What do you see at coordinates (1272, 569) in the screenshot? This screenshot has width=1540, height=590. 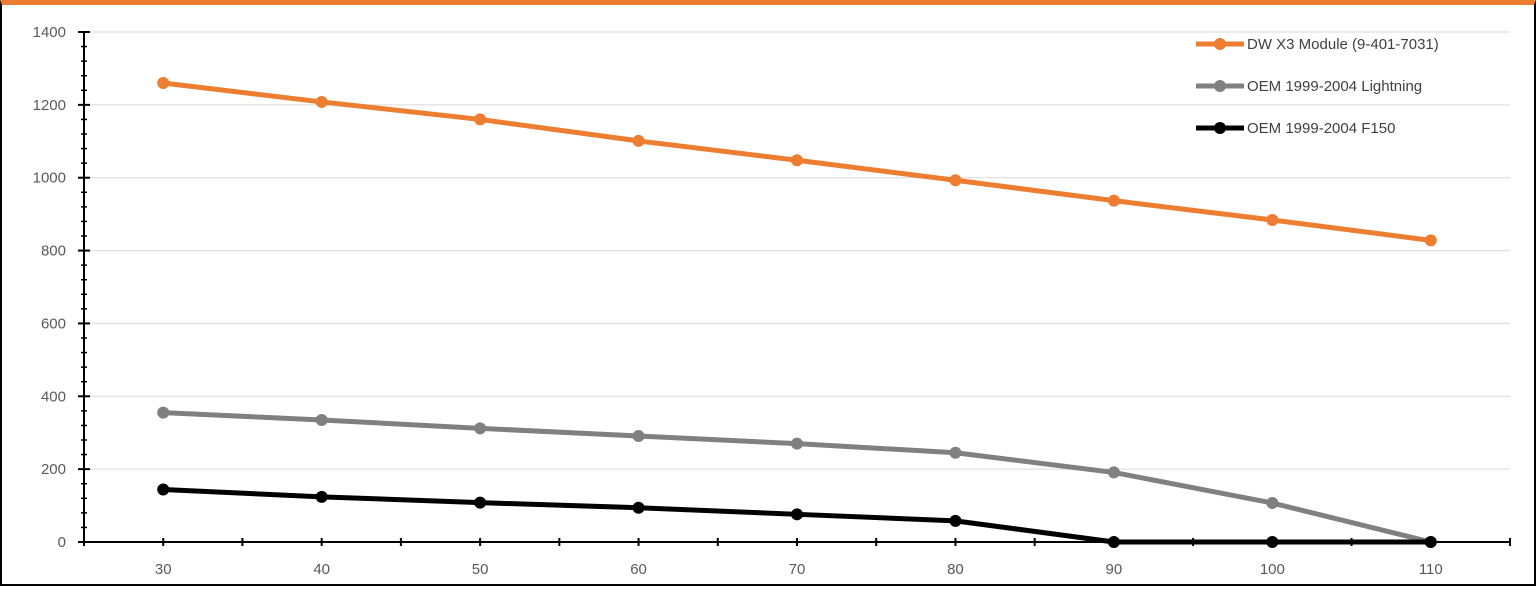 I see `x-tick-label-100: 100` at bounding box center [1272, 569].